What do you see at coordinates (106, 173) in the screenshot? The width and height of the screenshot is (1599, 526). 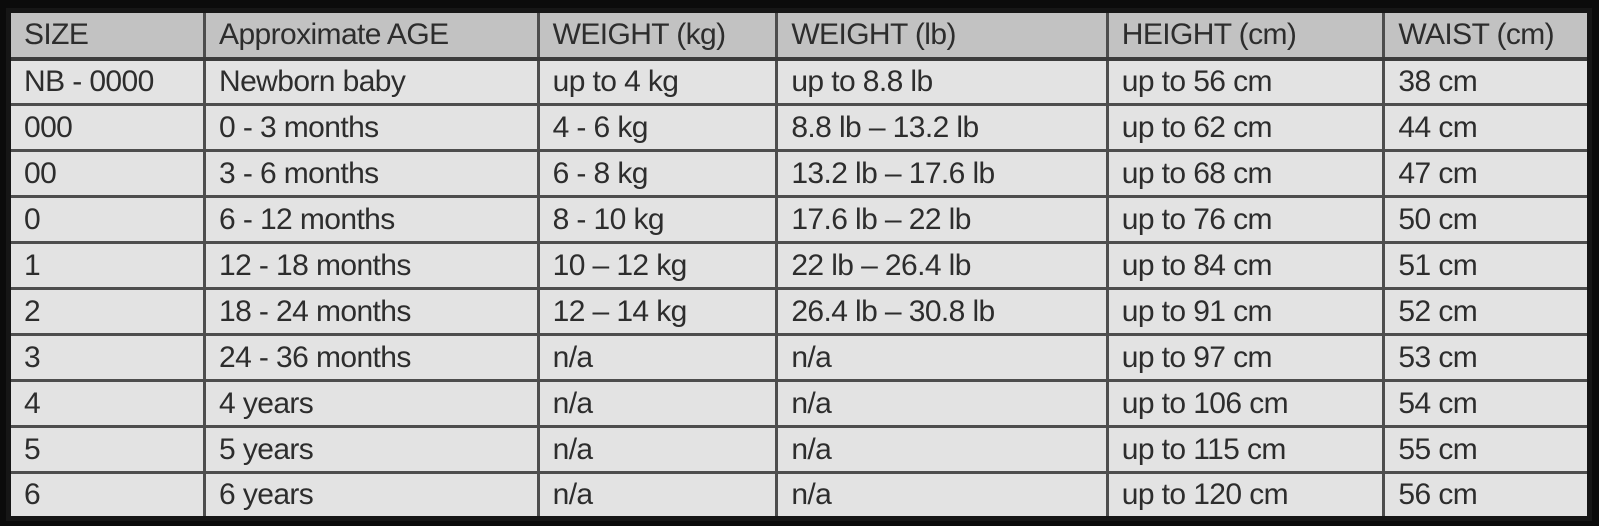 I see `cell-size: 00` at bounding box center [106, 173].